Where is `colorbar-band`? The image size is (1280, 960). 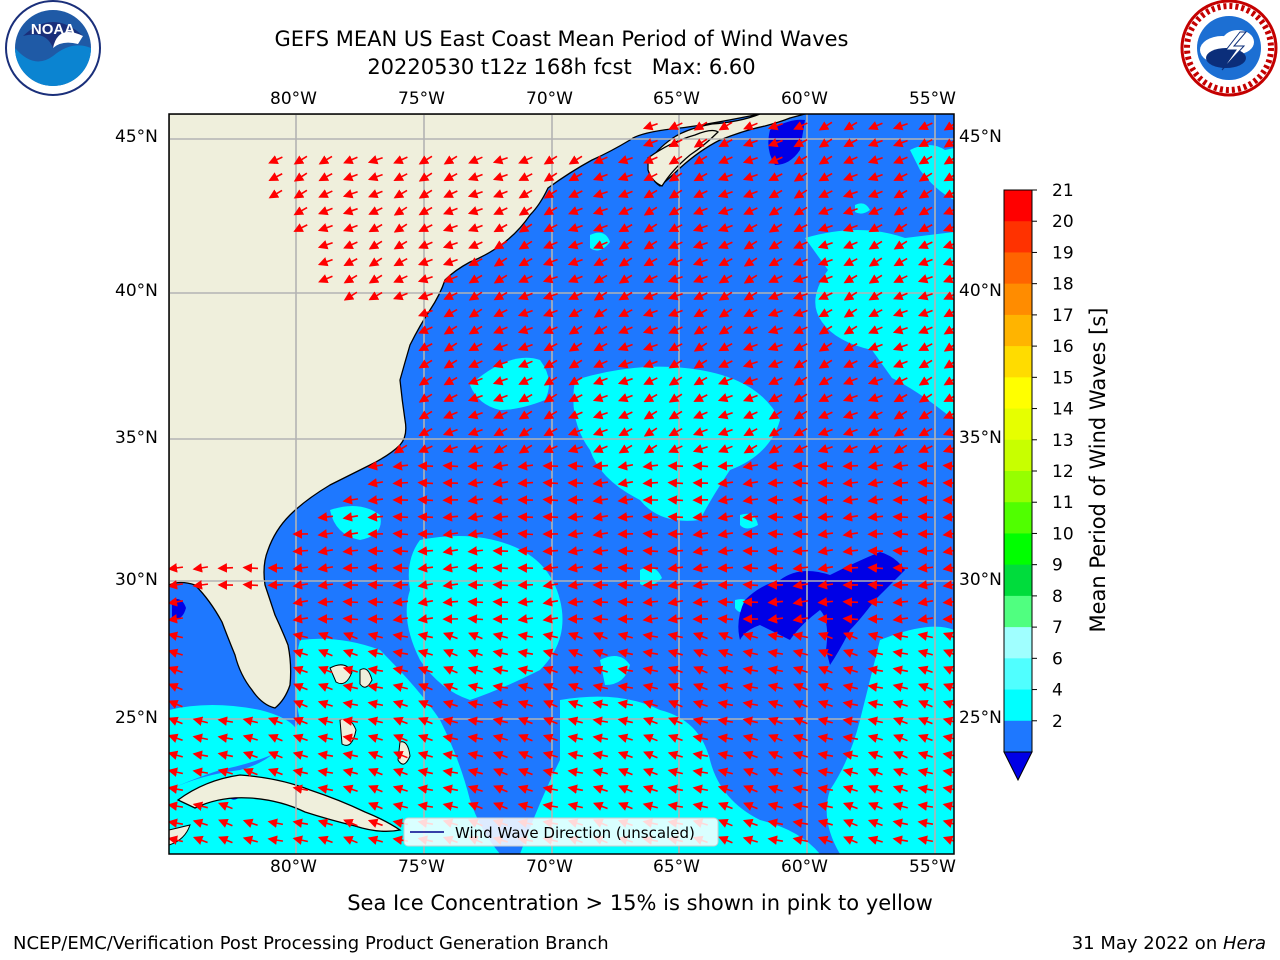
colorbar-band is located at coordinates (1018, 393).